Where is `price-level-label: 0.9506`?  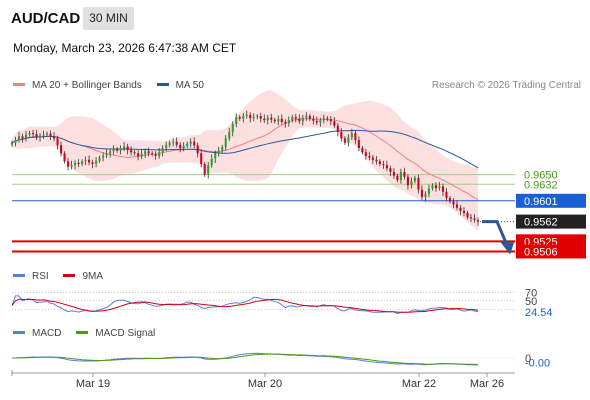
price-level-label: 0.9506 is located at coordinates (541, 252).